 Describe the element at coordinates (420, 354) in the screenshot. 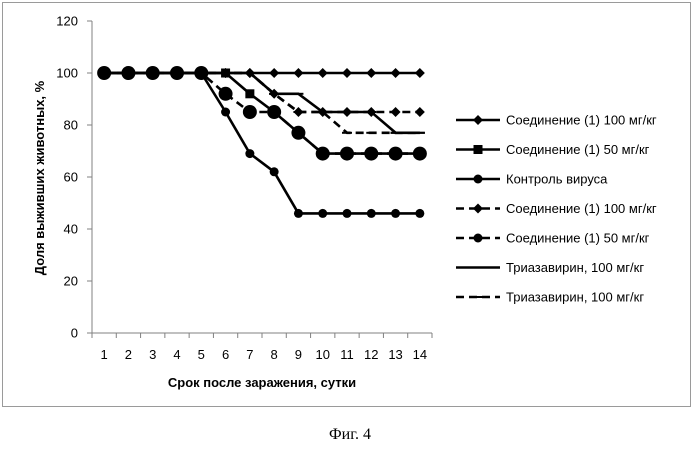

I see `x-tick-label: 14` at that location.